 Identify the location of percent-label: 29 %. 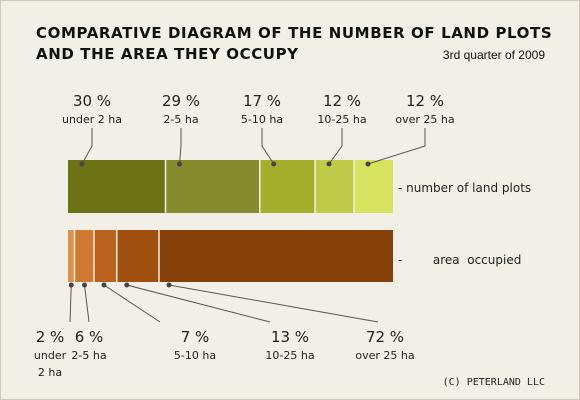
(181, 101).